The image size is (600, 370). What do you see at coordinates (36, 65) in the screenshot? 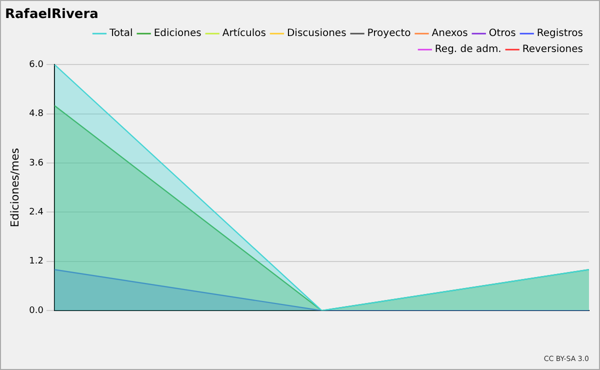
I see `y-tick-label: 6.0` at bounding box center [36, 65].